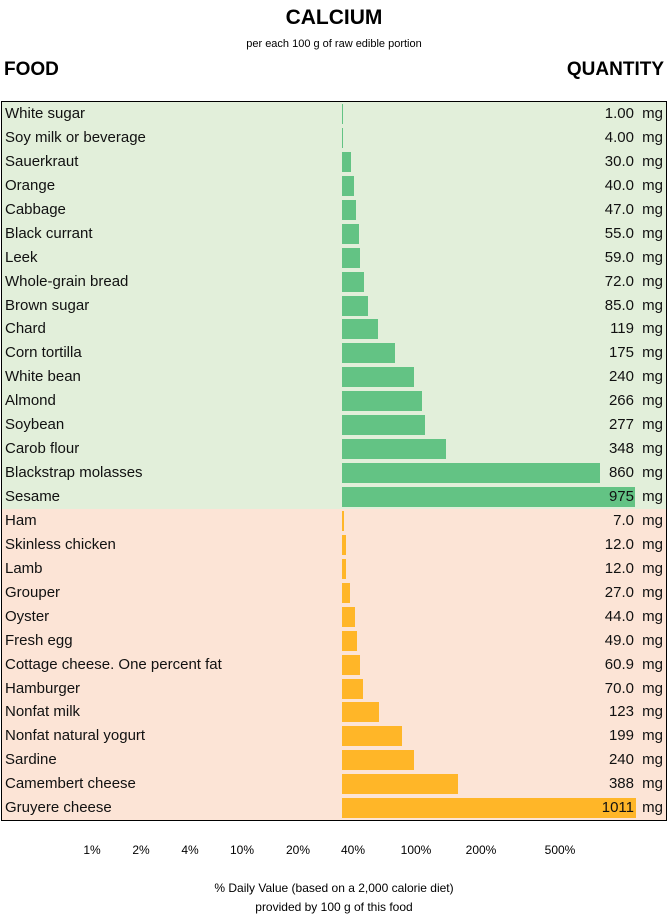 This screenshot has width=668, height=918. I want to click on table-row: Ham 7.0 mg, so click(334, 520).